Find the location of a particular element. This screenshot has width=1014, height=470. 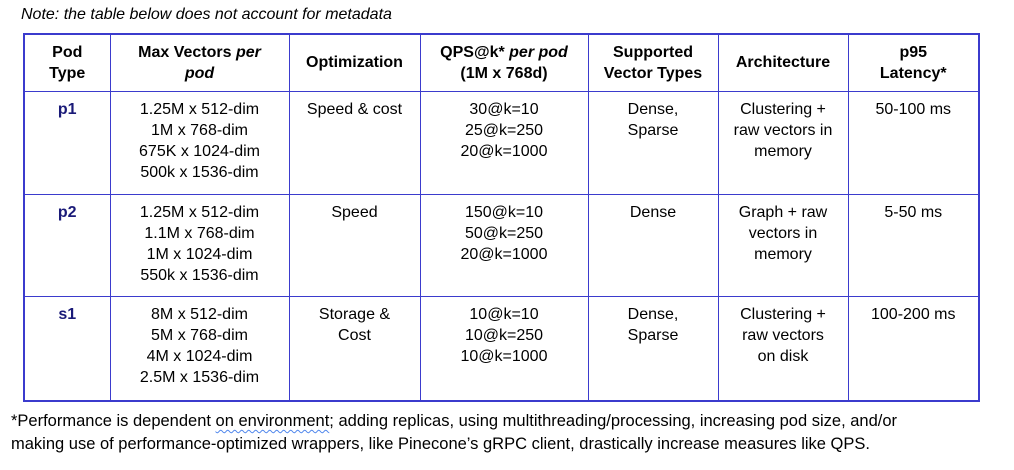

qps-cell: 150@k=10 50@k=250 20@k=1000 is located at coordinates (504, 245).